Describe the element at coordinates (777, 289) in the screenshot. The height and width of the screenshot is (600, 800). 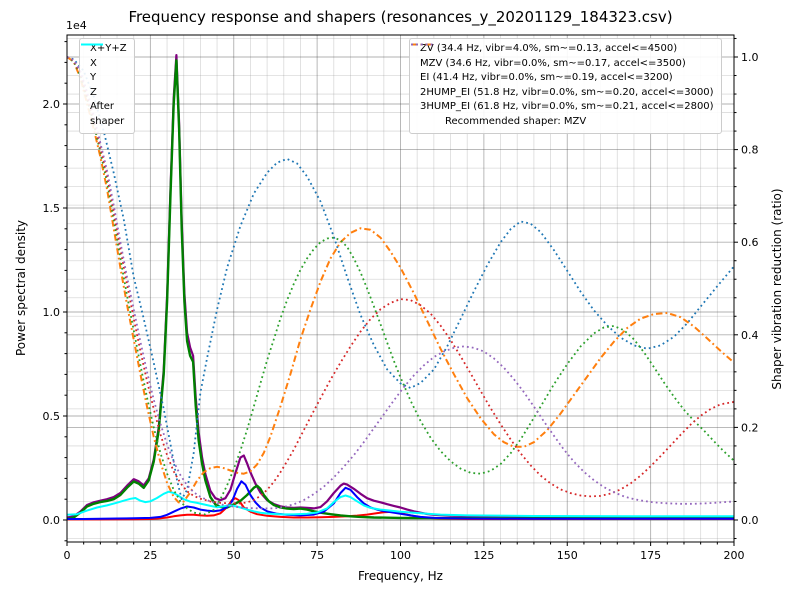
I see `y2-axis-label: Shaper vibration reduction (ratio)` at that location.